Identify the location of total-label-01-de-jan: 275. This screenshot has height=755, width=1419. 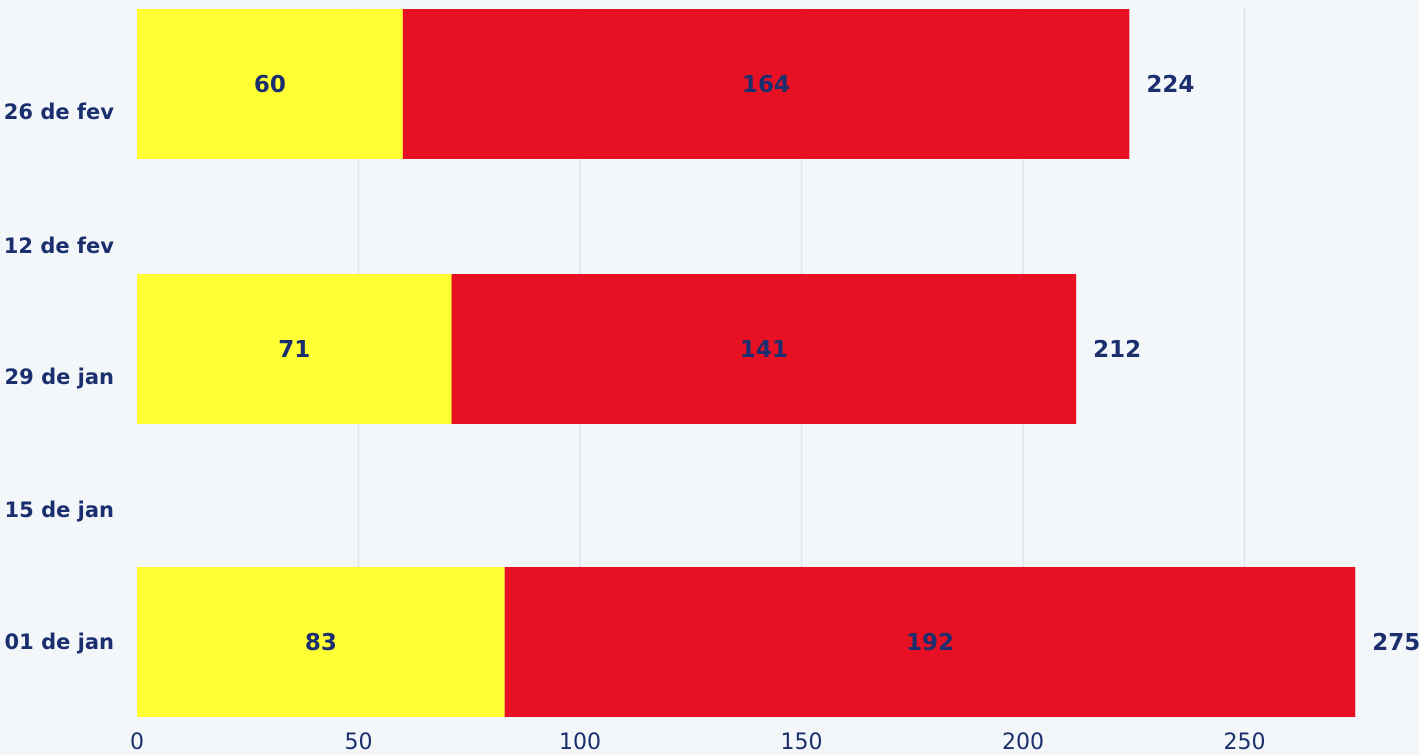
(1395, 643).